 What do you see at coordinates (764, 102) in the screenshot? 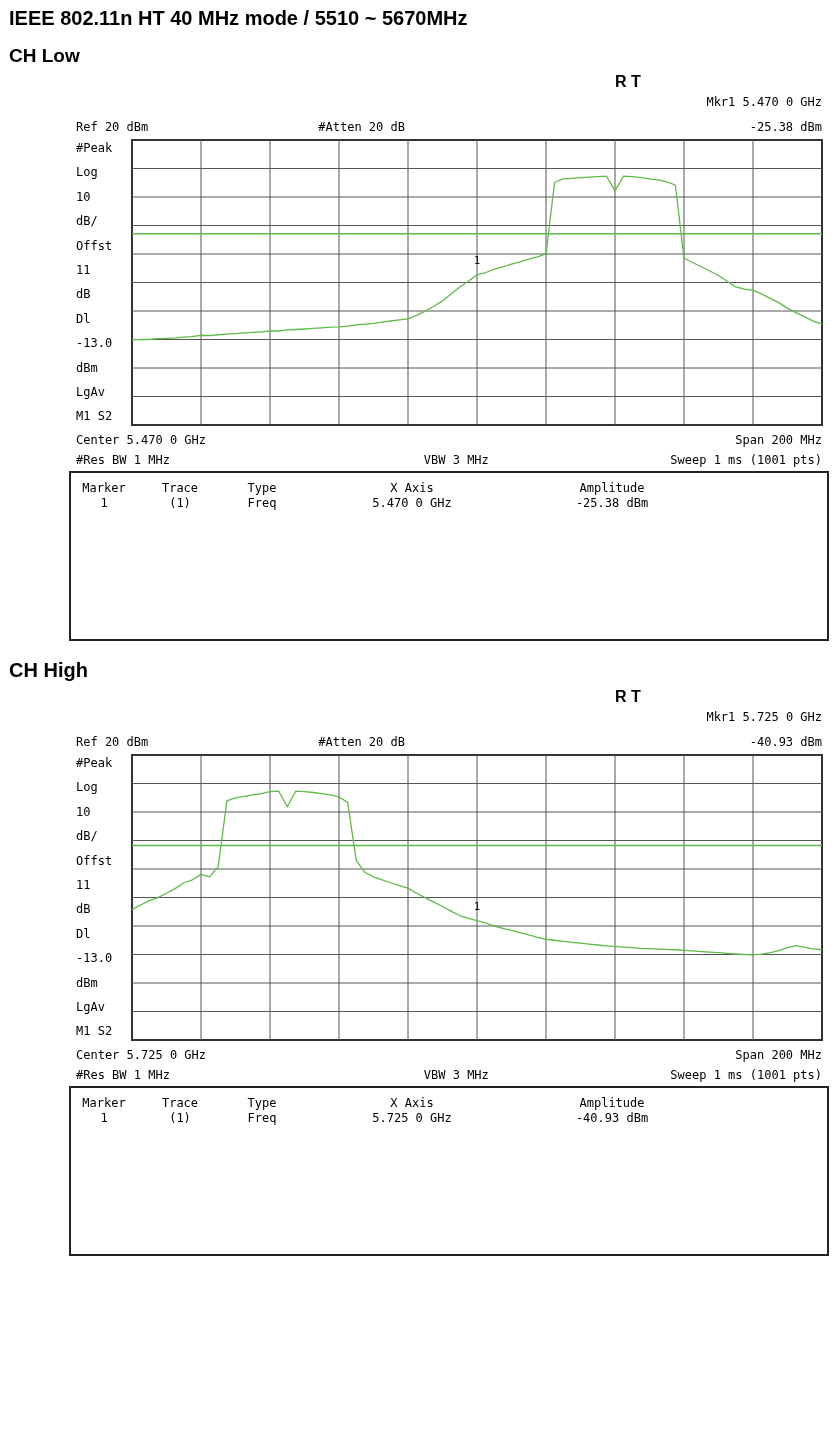
I see `text: Mkr1 5.470 0 GHz` at bounding box center [764, 102].